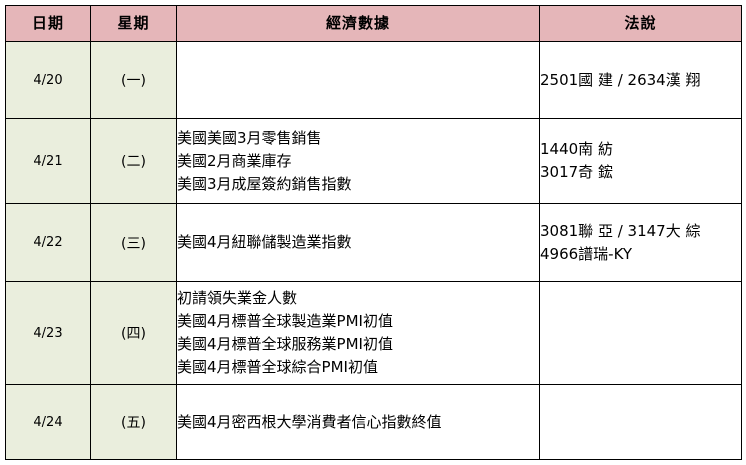 This screenshot has height=465, width=746. I want to click on cell-economic-data: 美國4月紐聯儲製造業指數, so click(358, 242).